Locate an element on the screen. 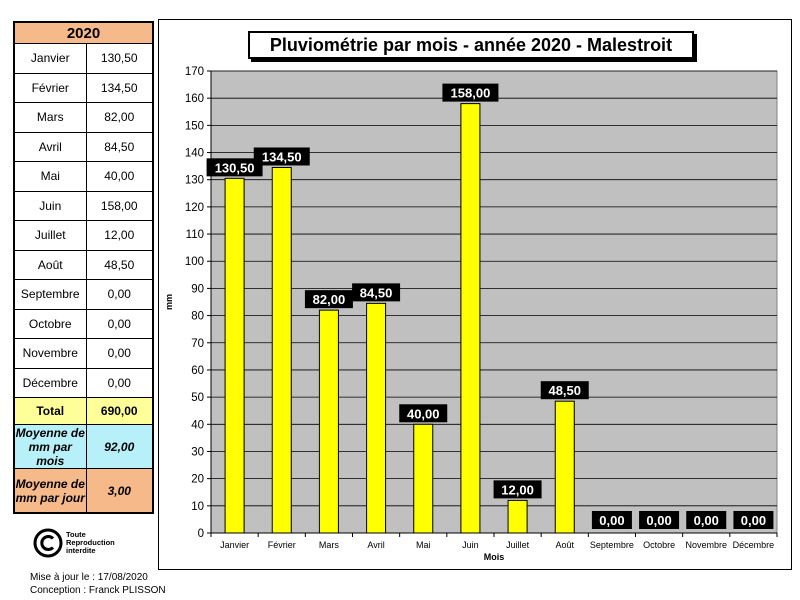  data-label: 82,00 is located at coordinates (329, 299).